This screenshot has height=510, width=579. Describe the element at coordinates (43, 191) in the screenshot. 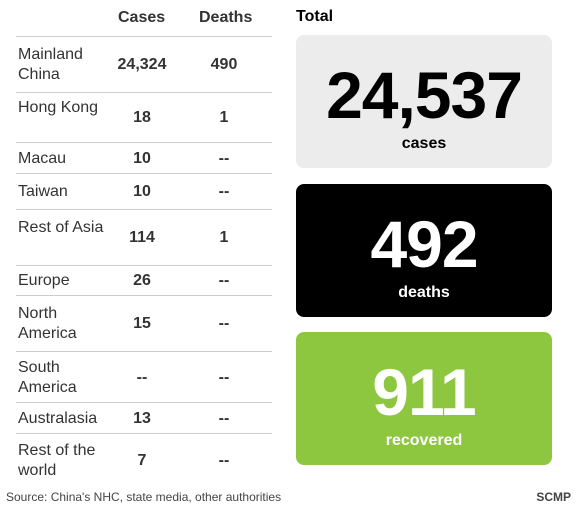

I see `region-name: Taiwan` at that location.